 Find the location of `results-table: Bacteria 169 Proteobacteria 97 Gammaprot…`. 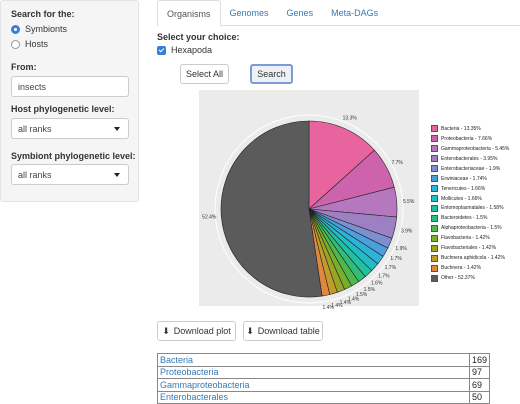

results-table: Bacteria 169 Proteobacteria 97 Gammaprot… is located at coordinates (324, 378).